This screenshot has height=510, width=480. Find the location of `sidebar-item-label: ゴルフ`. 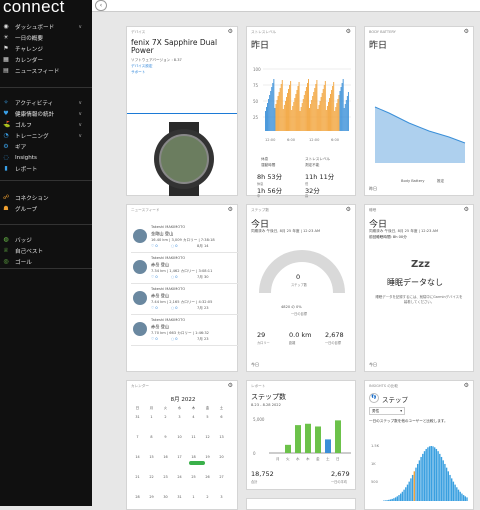

sidebar-item-label: ゴルフ is located at coordinates (23, 125).